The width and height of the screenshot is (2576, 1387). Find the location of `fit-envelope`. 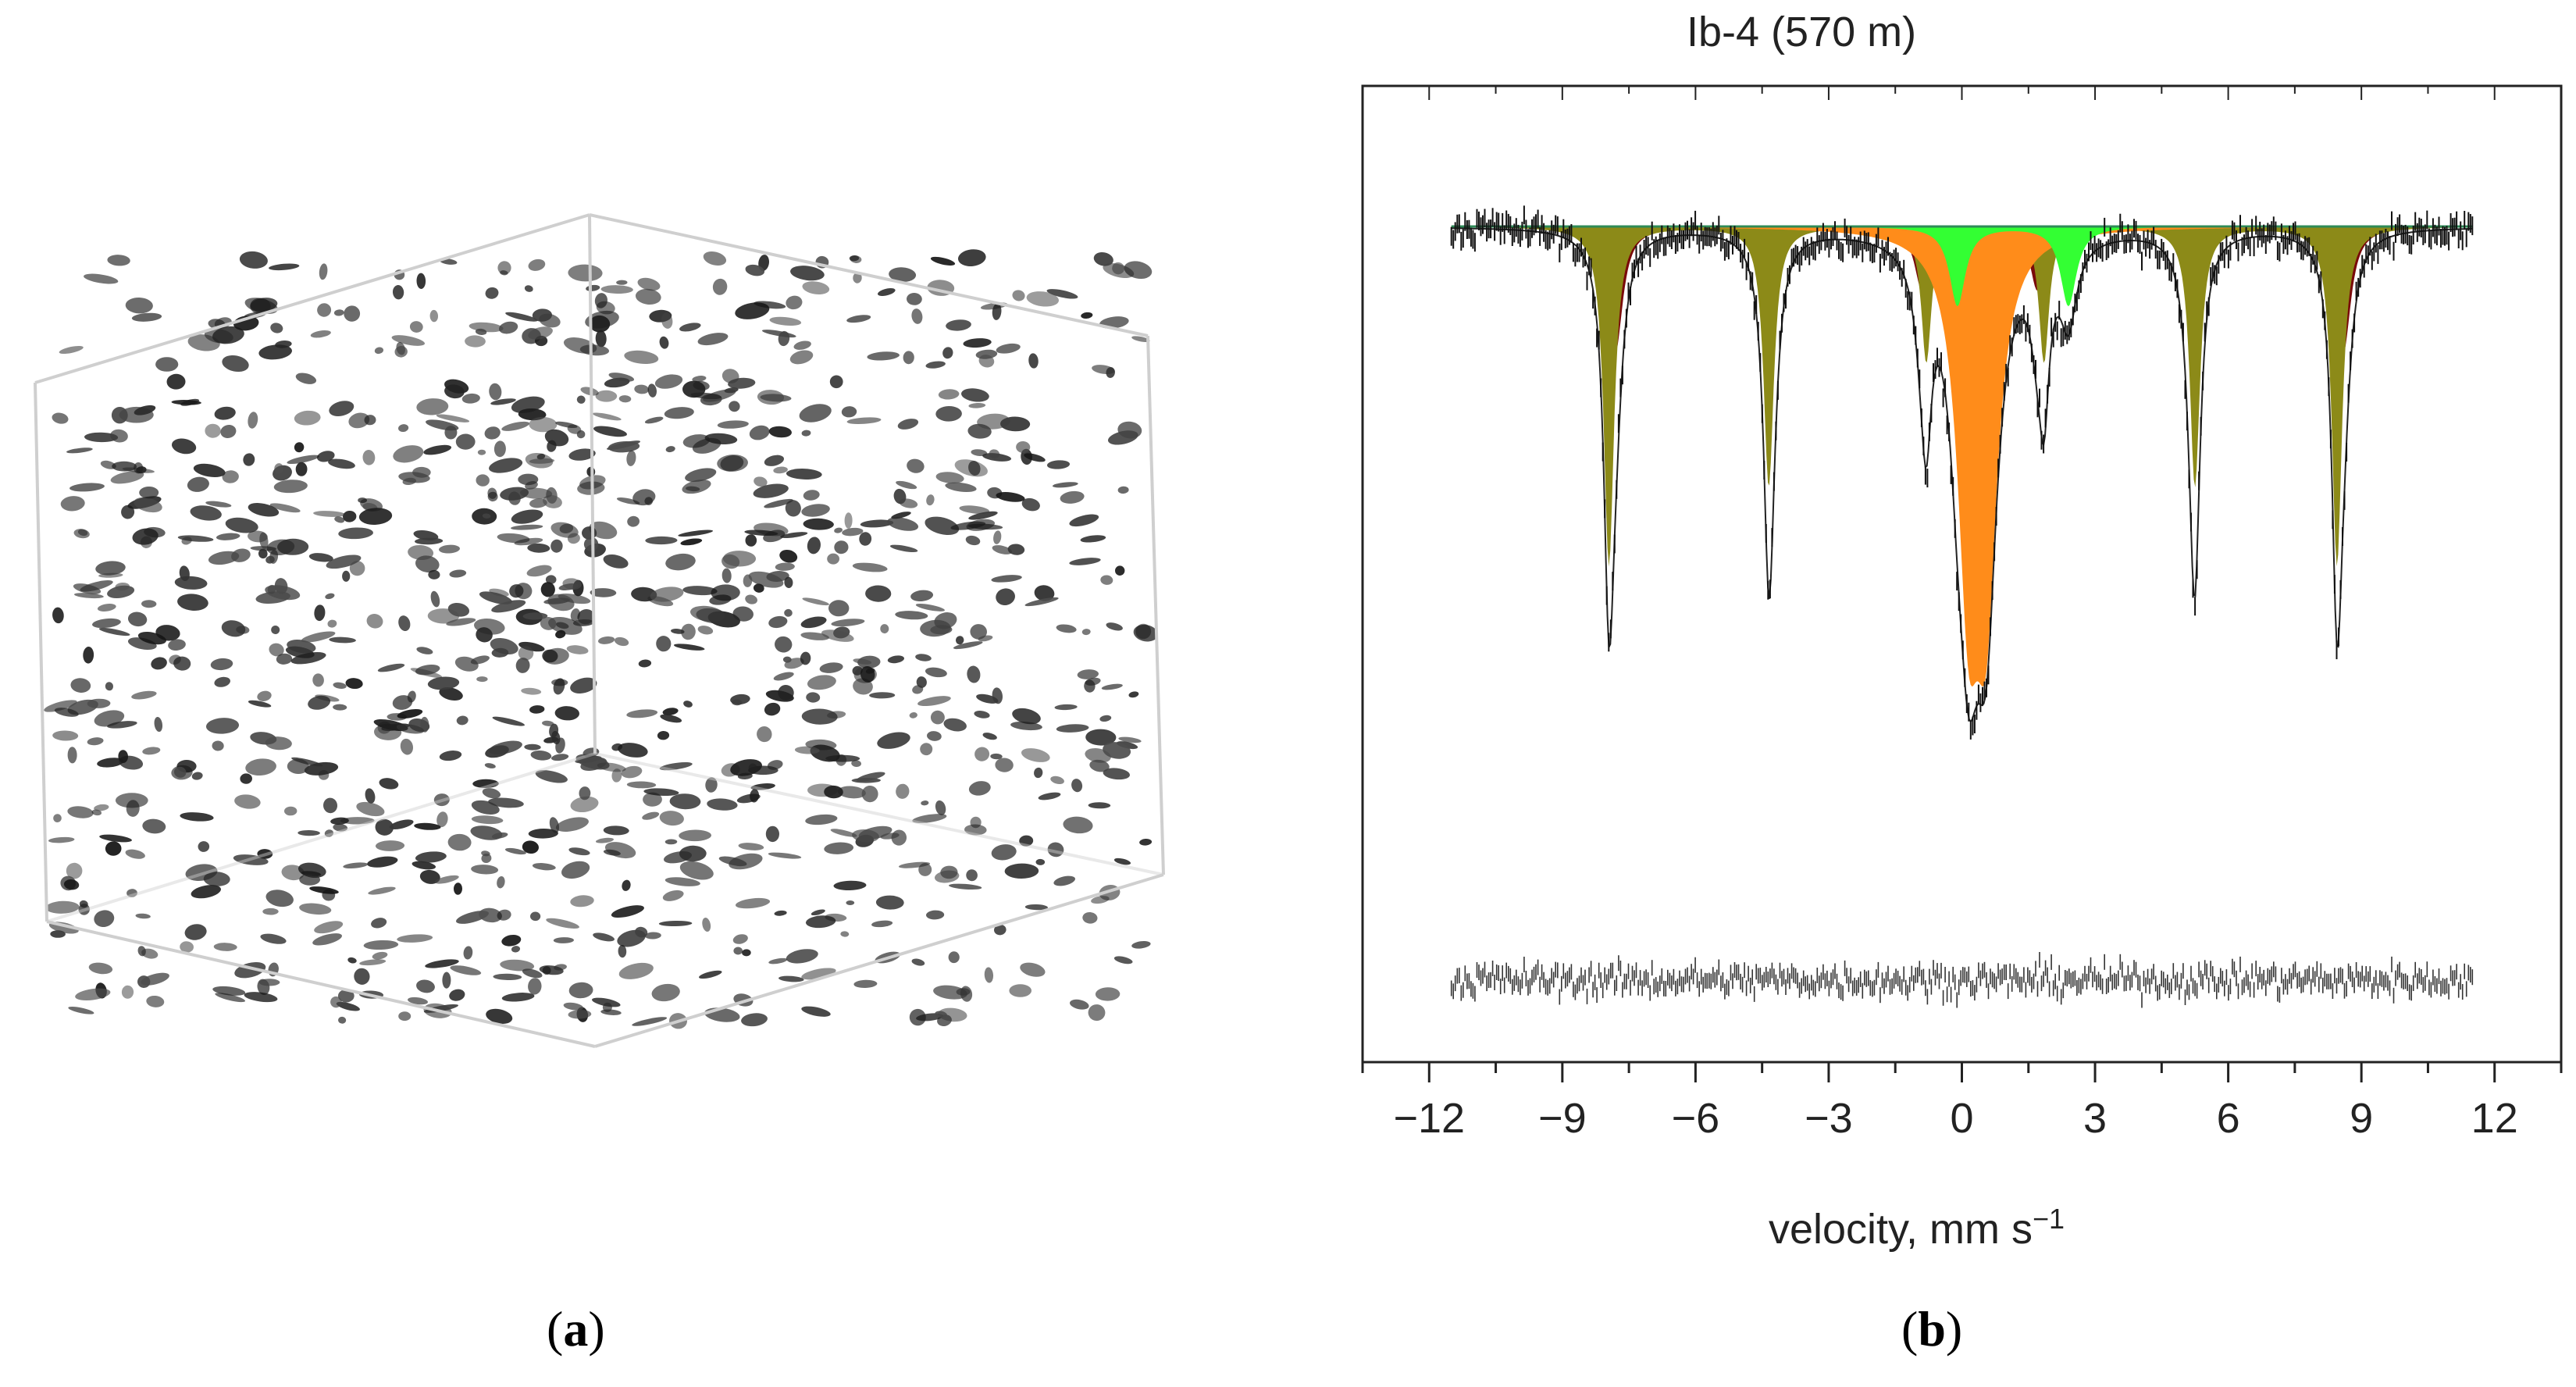

fit-envelope is located at coordinates (1962, 475).